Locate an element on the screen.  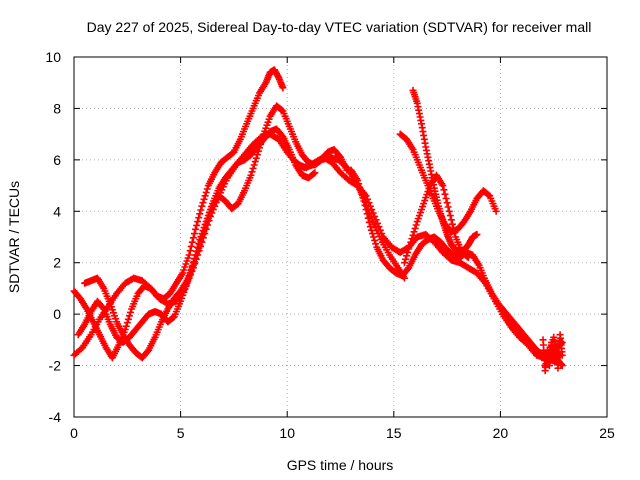
x-tick-label: 25 is located at coordinates (607, 433).